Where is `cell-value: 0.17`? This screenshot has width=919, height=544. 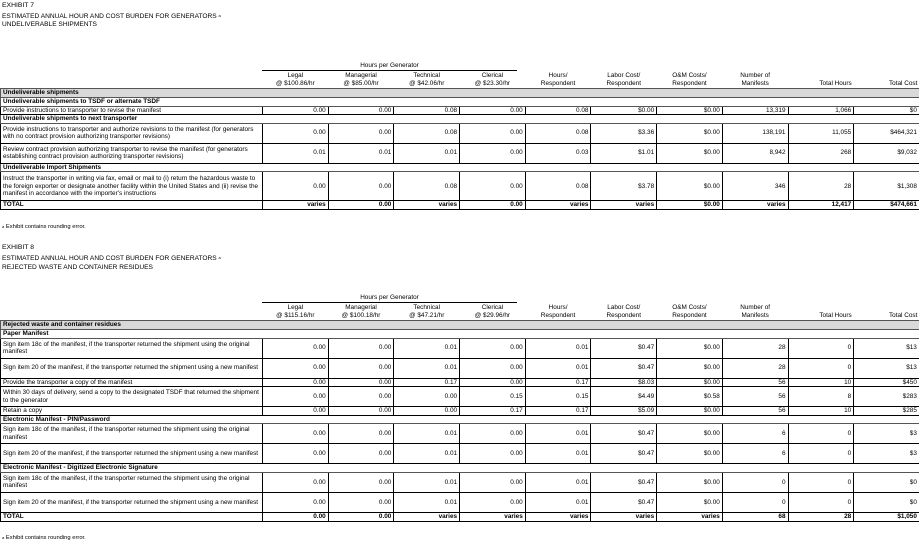 cell-value: 0.17 is located at coordinates (558, 411).